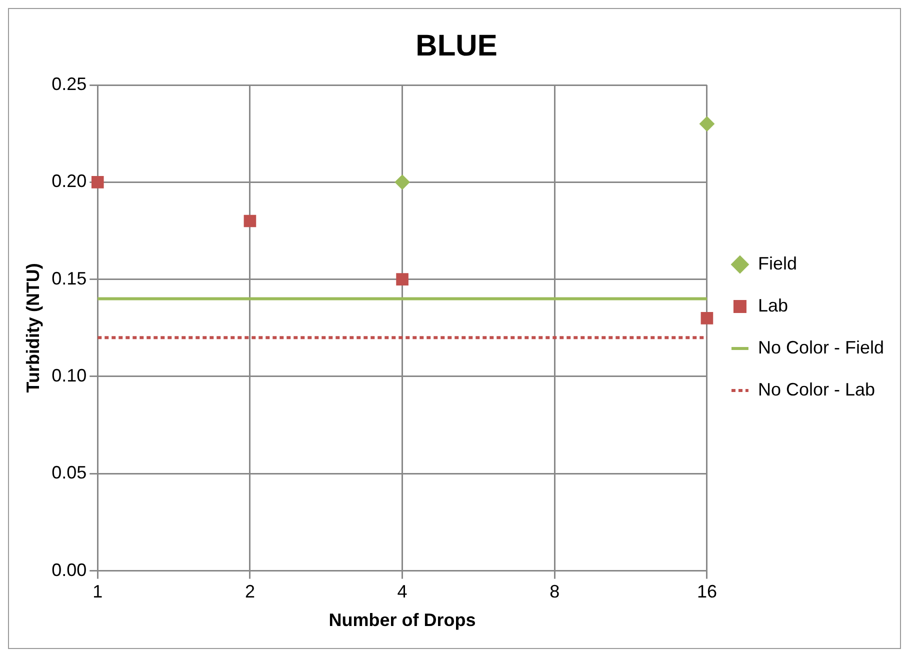 The image size is (911, 659). Describe the element at coordinates (777, 263) in the screenshot. I see `legend-label: Field` at that location.